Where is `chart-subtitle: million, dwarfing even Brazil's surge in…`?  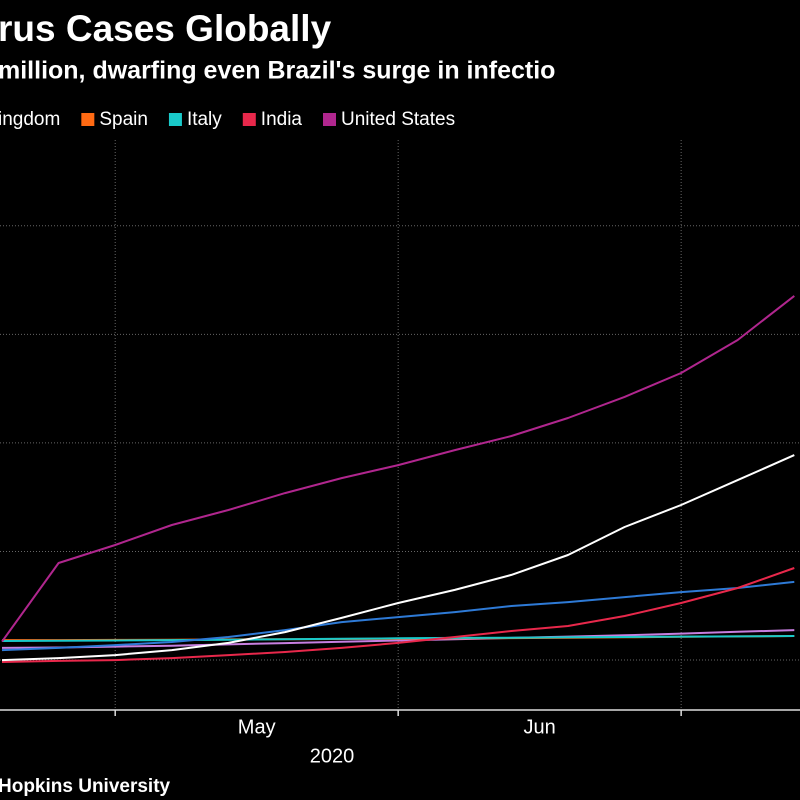
chart-subtitle: million, dwarfing even Brazil's surge in… is located at coordinates (277, 71).